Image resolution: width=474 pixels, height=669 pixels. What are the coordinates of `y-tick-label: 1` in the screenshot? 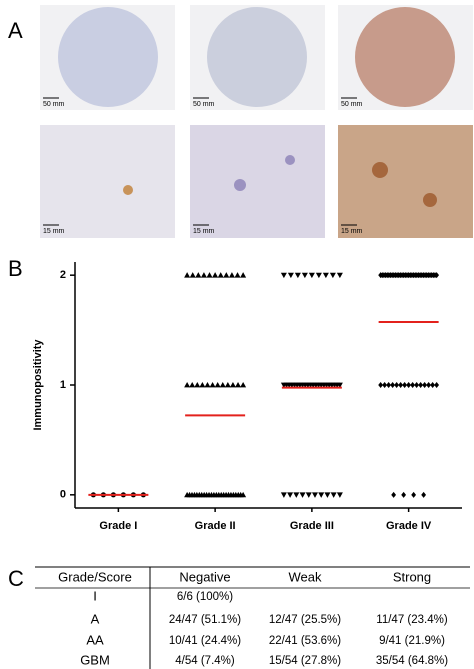 It's located at (63, 385).